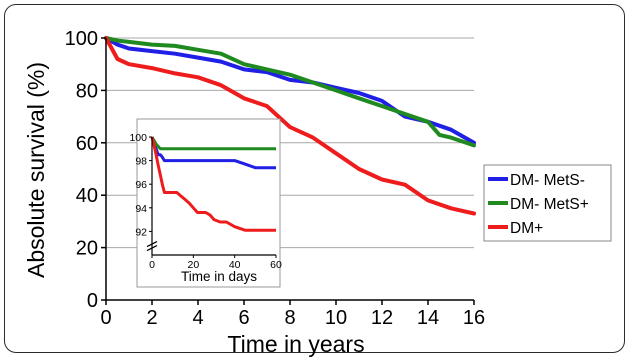 The width and height of the screenshot is (629, 357). Describe the element at coordinates (336, 318) in the screenshot. I see `x-tick-label-10: 10` at that location.